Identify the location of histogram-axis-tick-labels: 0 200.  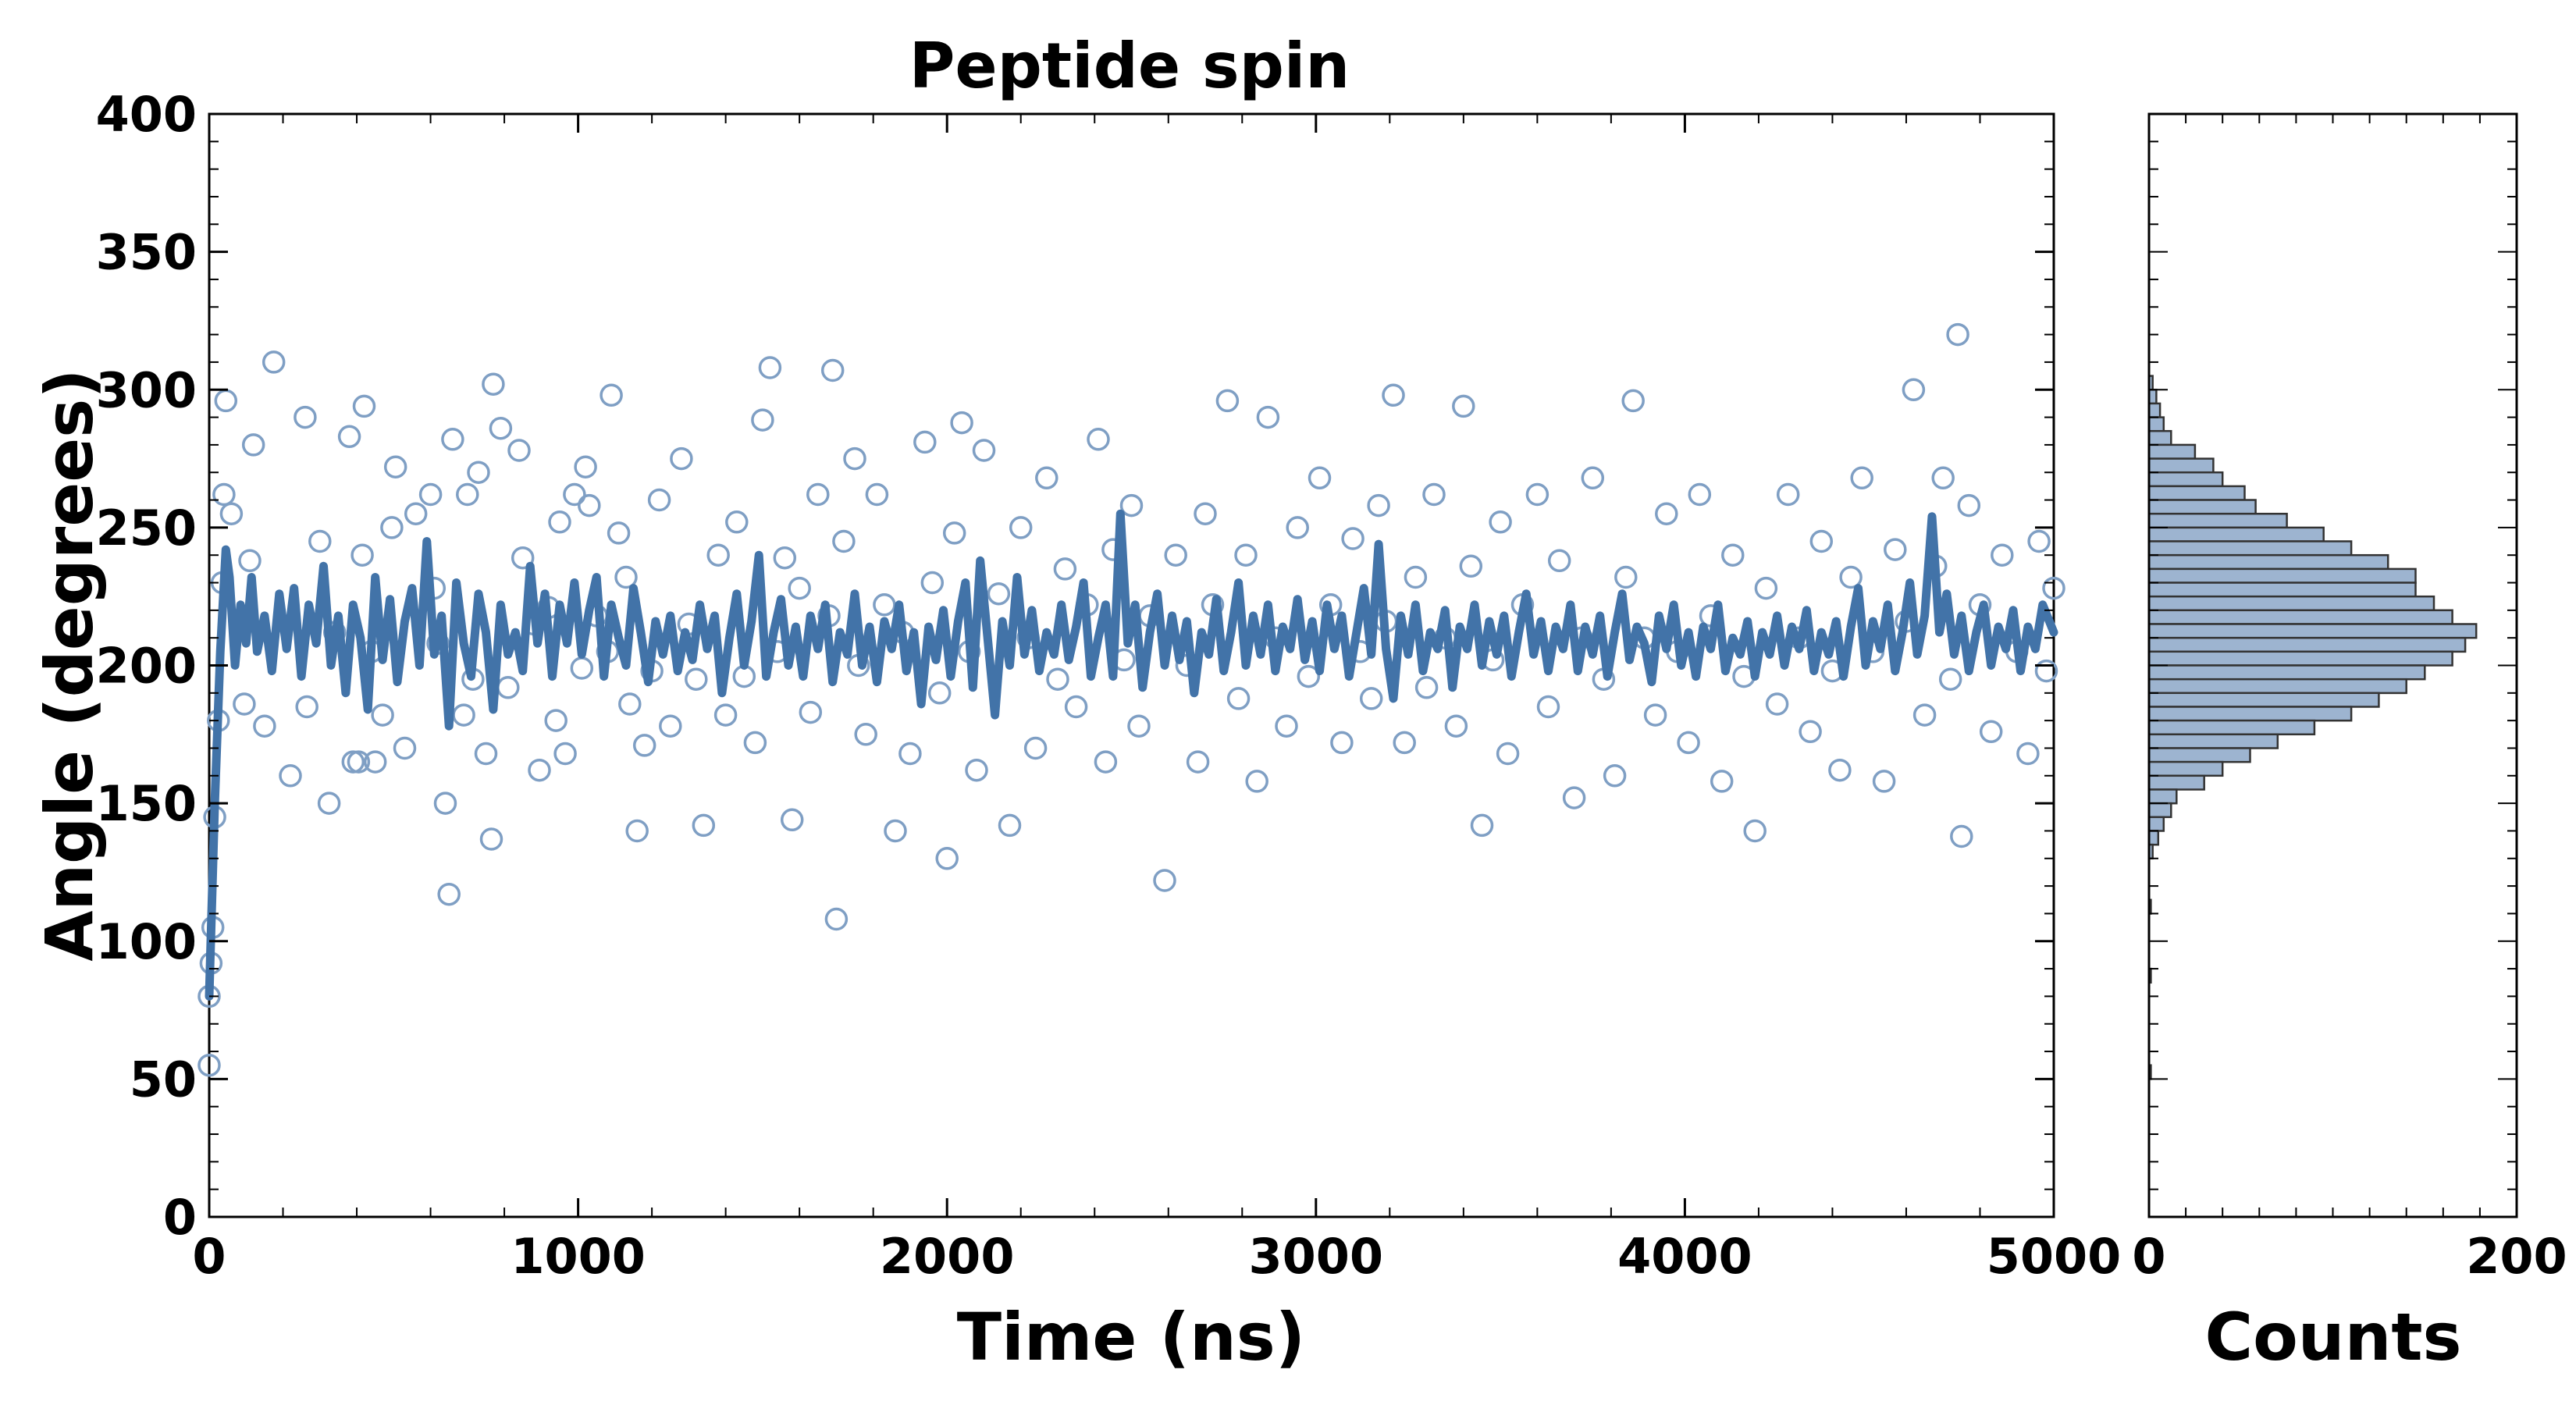
(2349, 1256).